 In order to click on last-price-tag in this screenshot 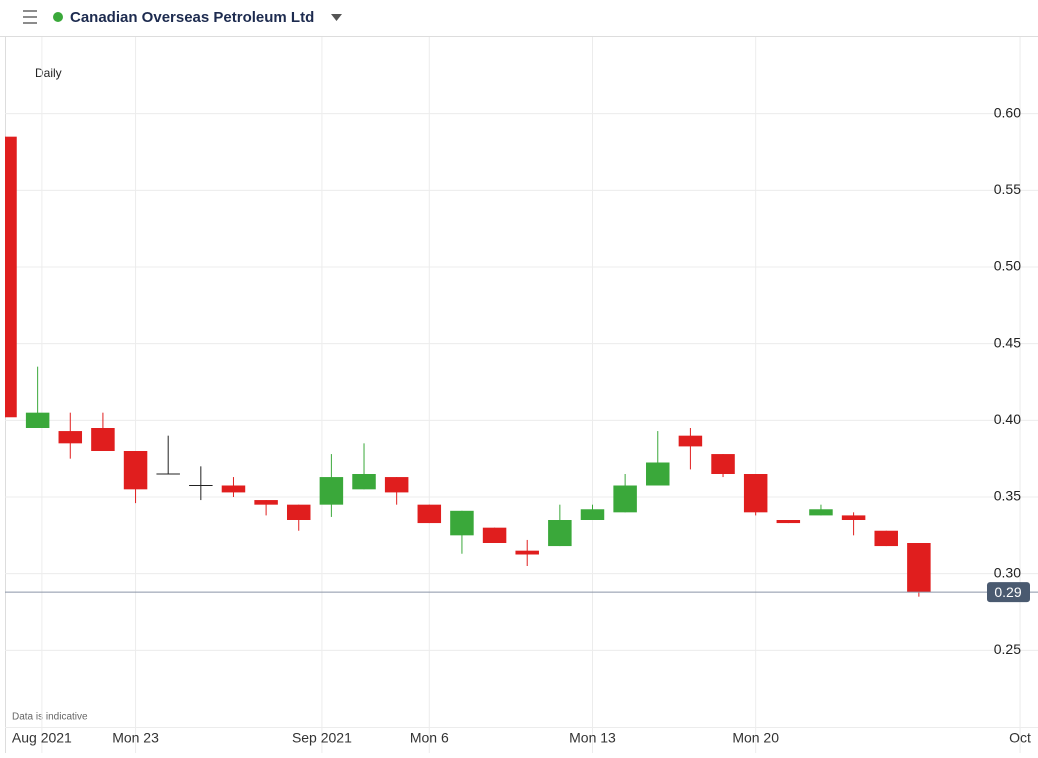, I will do `click(1008, 592)`.